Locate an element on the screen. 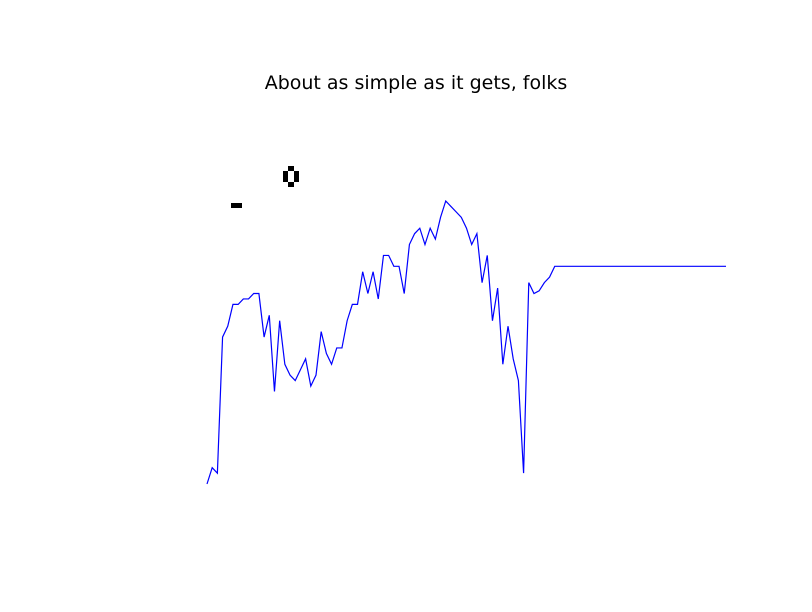  glyph-zero-bottom is located at coordinates (291, 184).